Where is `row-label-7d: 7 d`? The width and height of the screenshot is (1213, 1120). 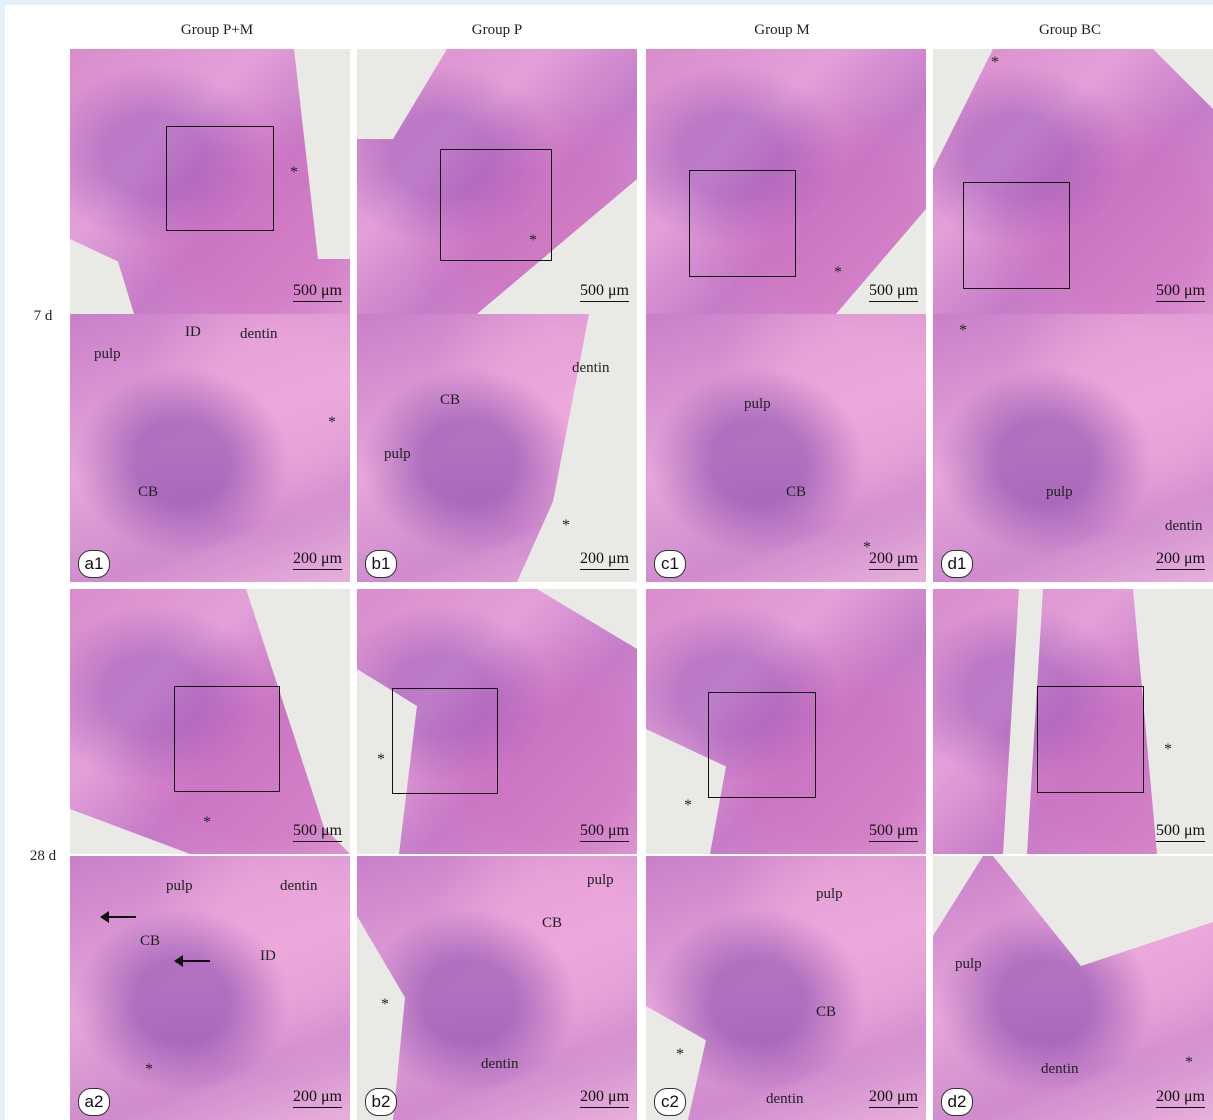
row-label-7d: 7 d is located at coordinates (43, 316).